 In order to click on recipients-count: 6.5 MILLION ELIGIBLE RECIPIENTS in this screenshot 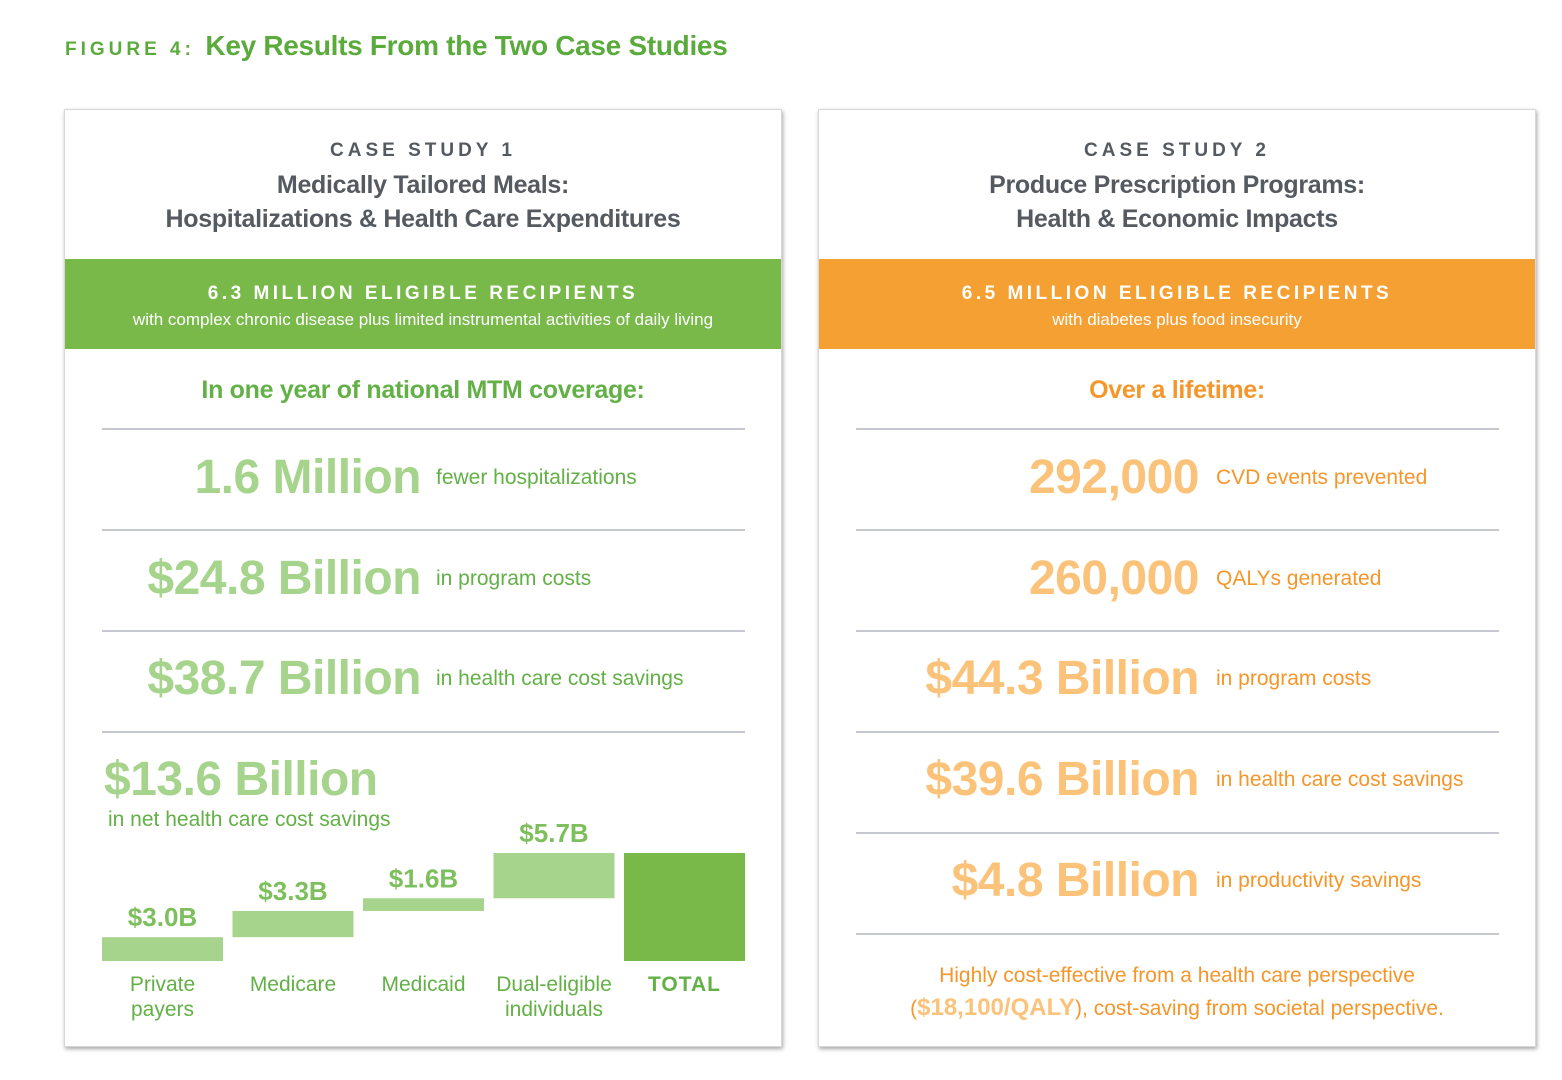, I will do `click(1177, 293)`.